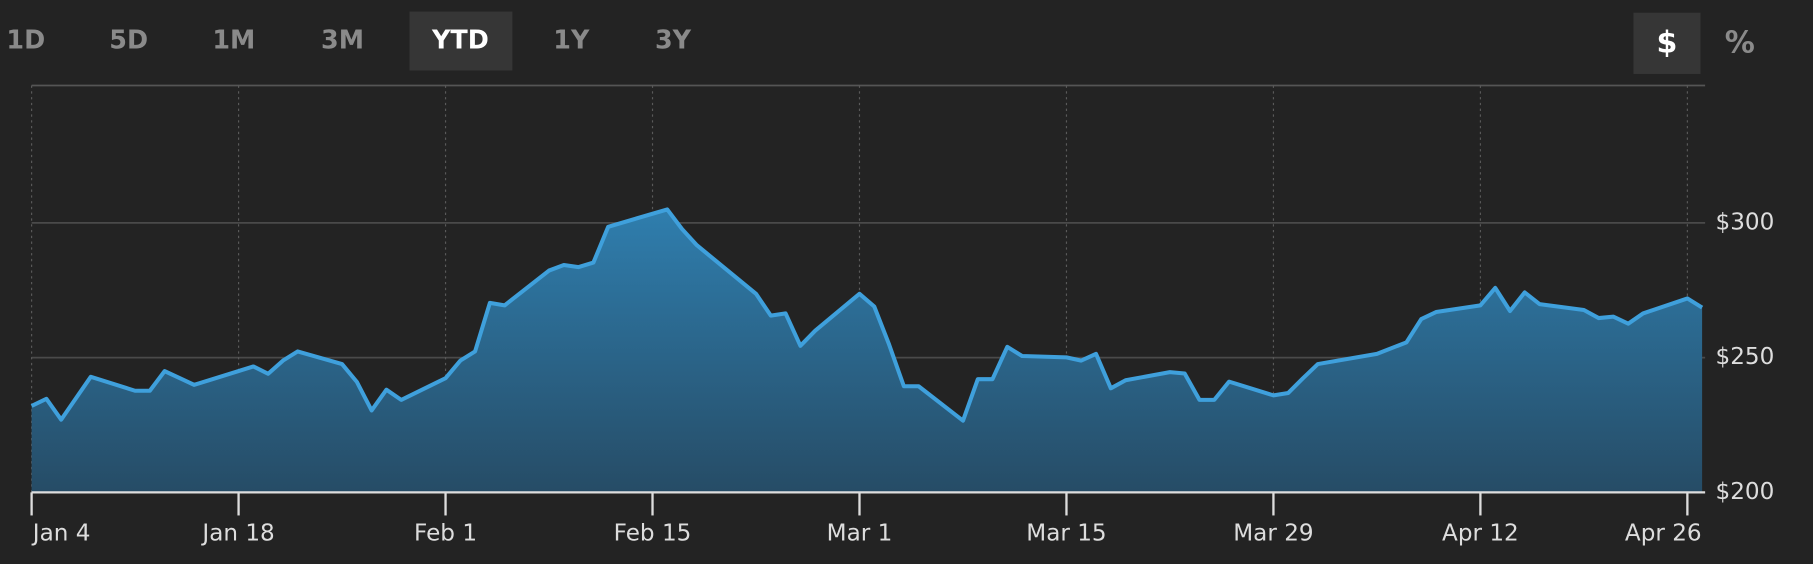 This screenshot has height=564, width=1813. I want to click on mode-button: $, so click(1667, 43).